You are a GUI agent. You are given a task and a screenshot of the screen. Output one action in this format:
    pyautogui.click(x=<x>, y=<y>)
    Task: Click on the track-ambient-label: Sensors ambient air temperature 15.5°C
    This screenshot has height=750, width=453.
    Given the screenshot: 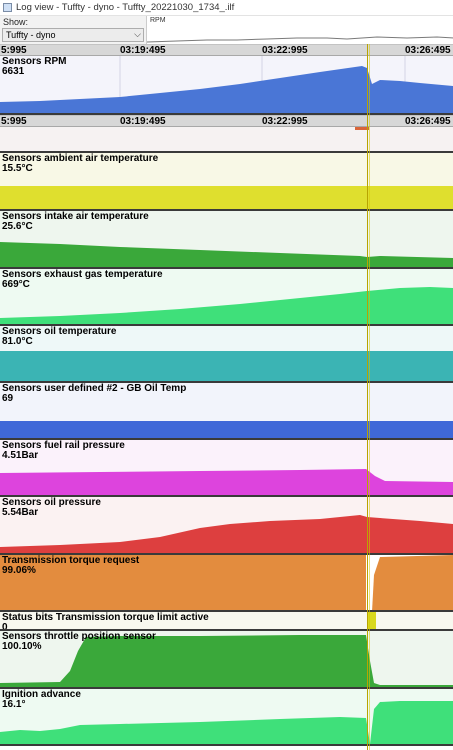 What is the action you would take?
    pyautogui.click(x=80, y=164)
    